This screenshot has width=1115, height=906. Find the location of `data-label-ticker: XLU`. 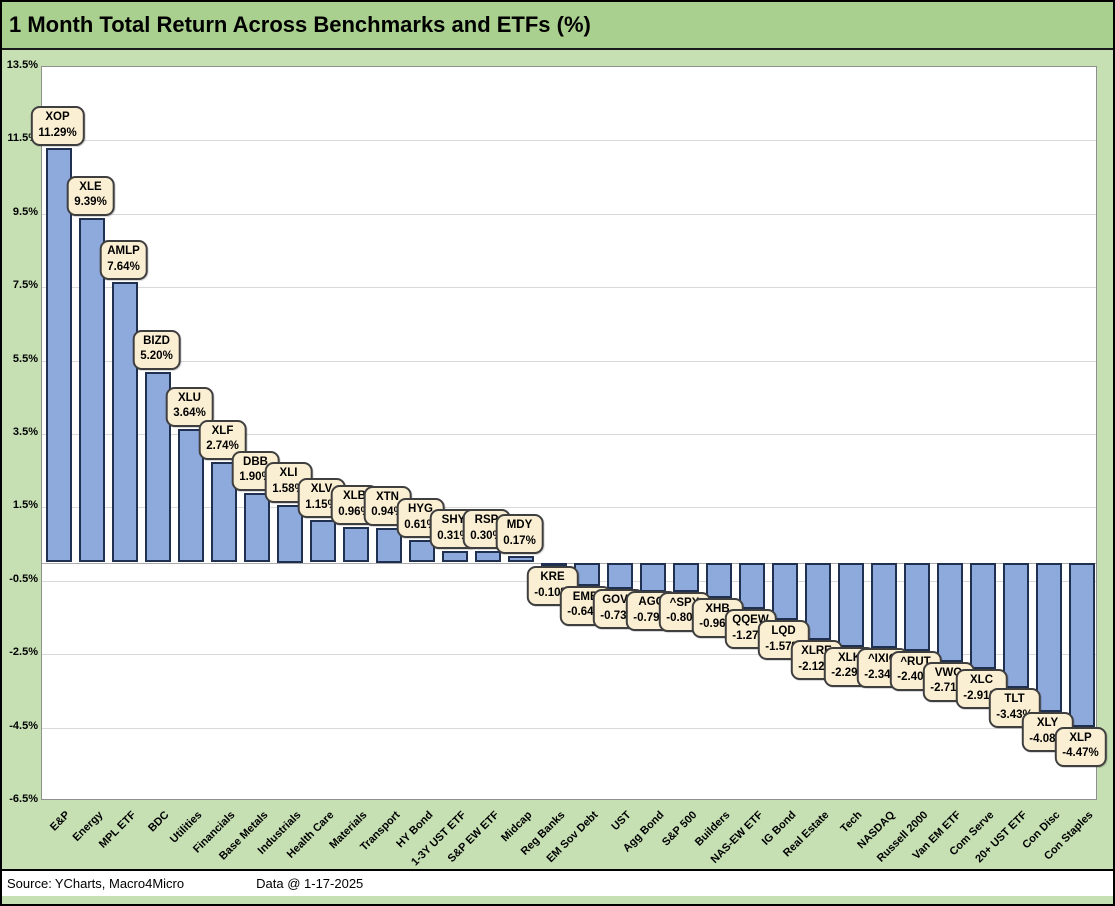

data-label-ticker: XLU is located at coordinates (189, 397).